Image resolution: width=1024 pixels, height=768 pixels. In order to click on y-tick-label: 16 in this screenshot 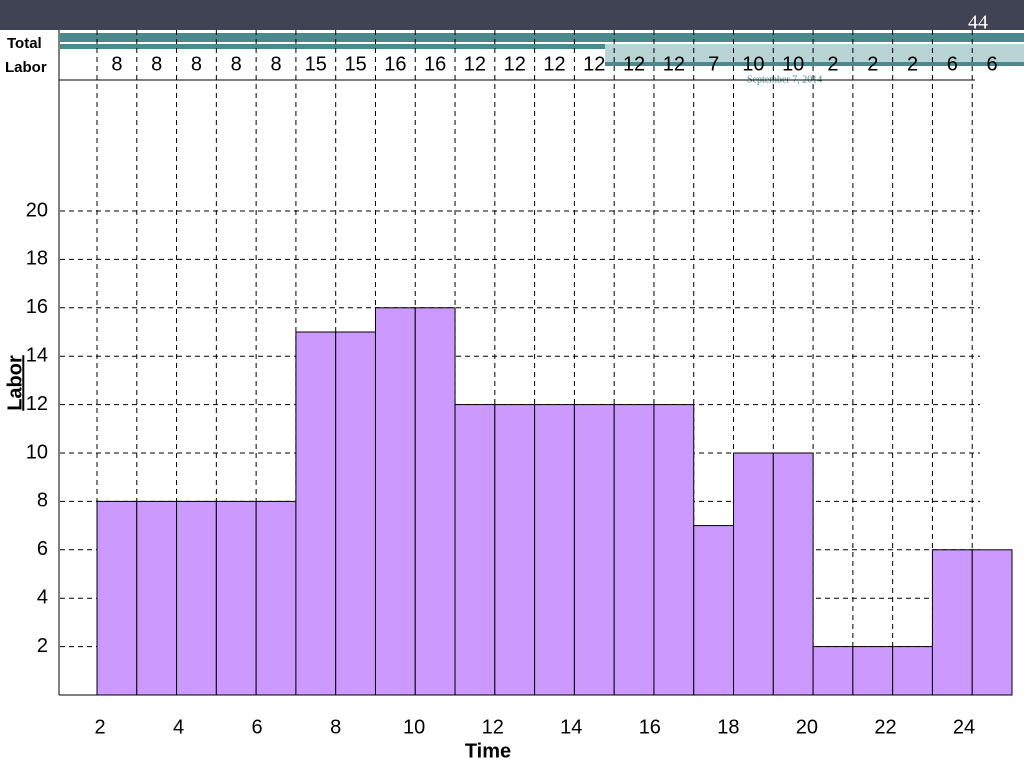, I will do `click(37, 307)`.